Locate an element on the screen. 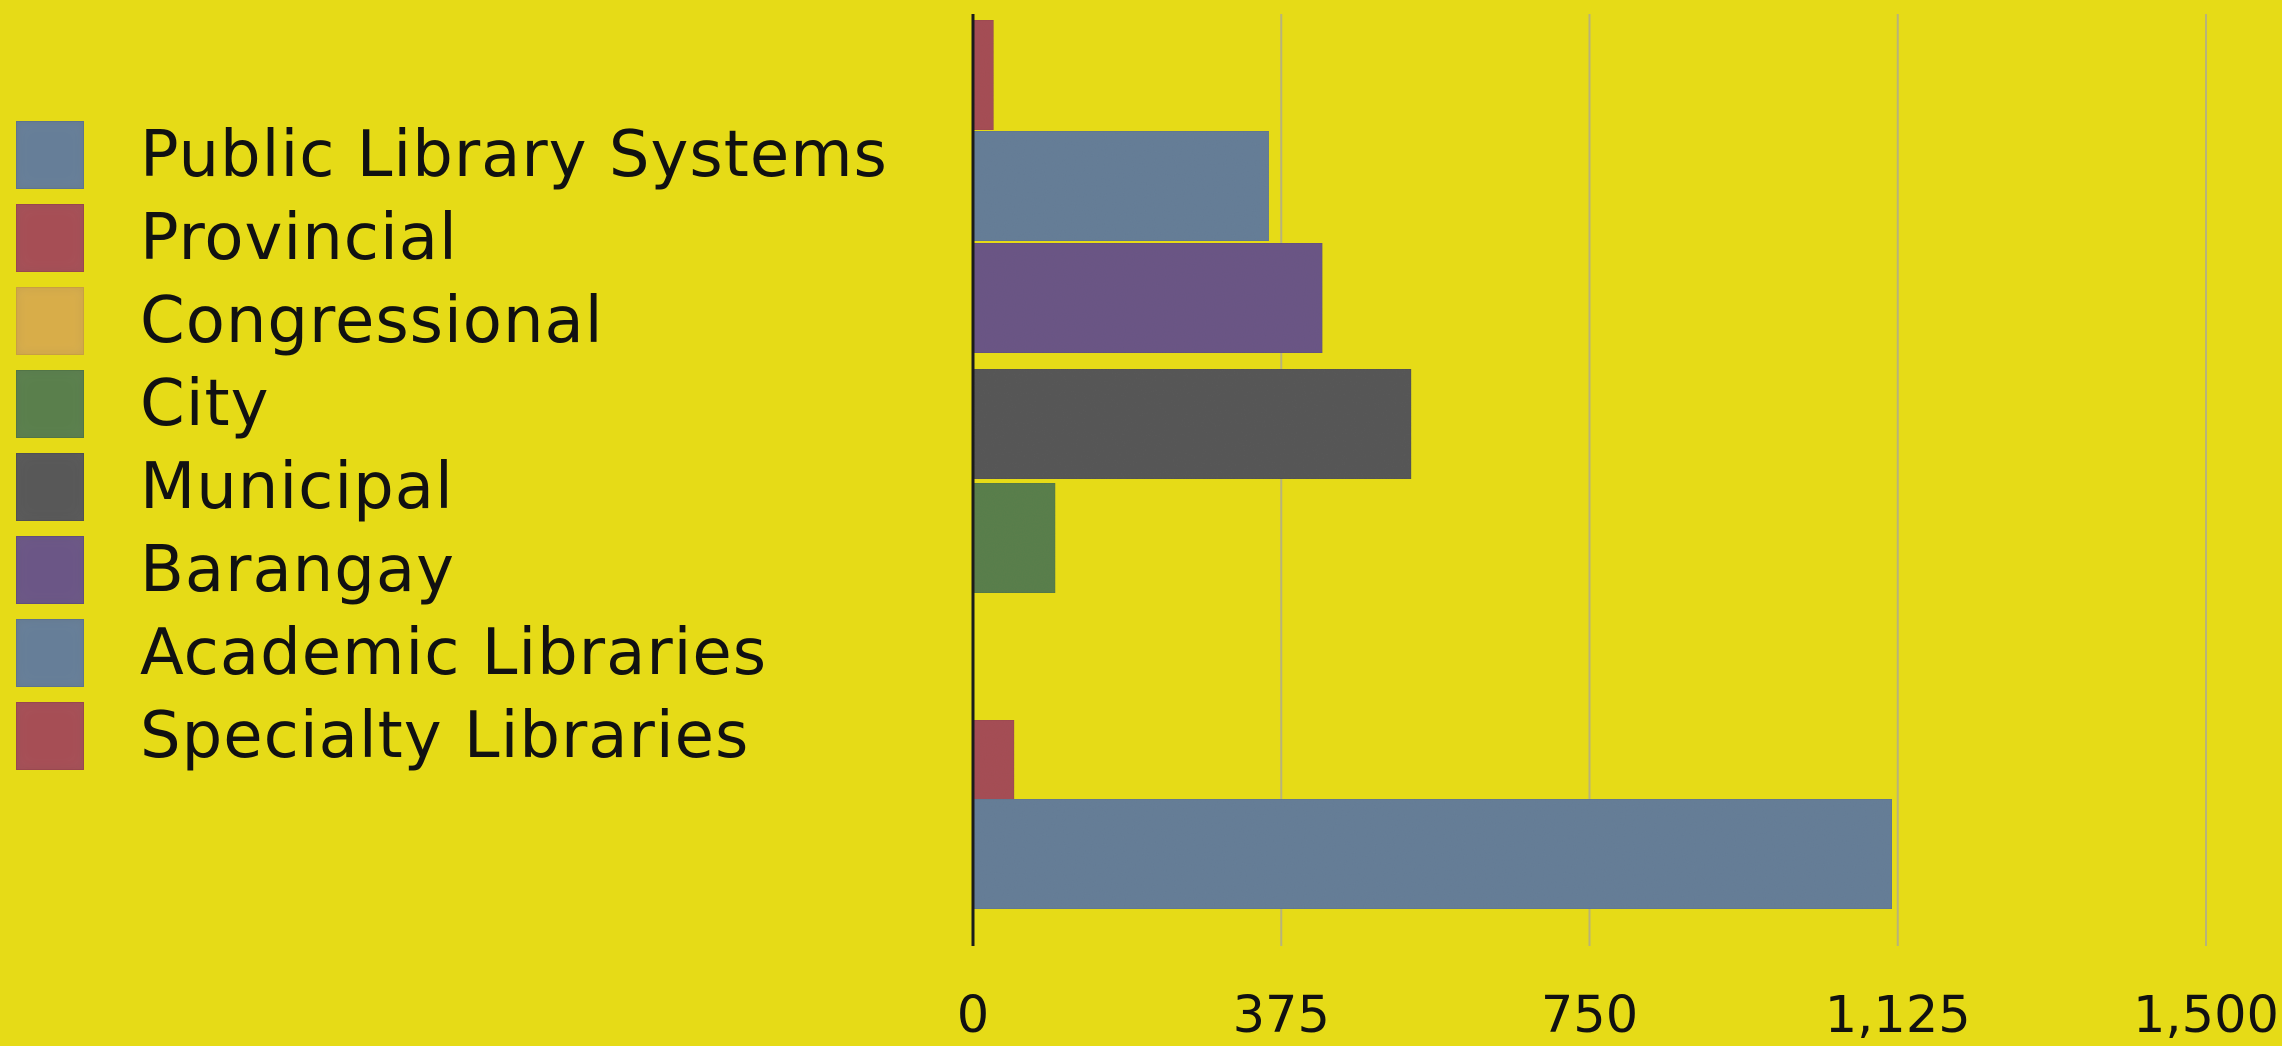  bar-barangay is located at coordinates (1147, 298).